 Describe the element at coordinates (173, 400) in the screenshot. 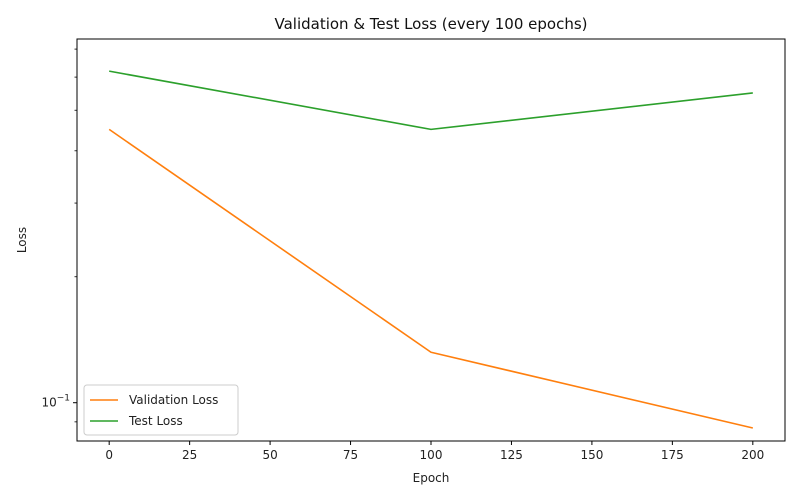

I see `legend-label: Validation Loss` at that location.